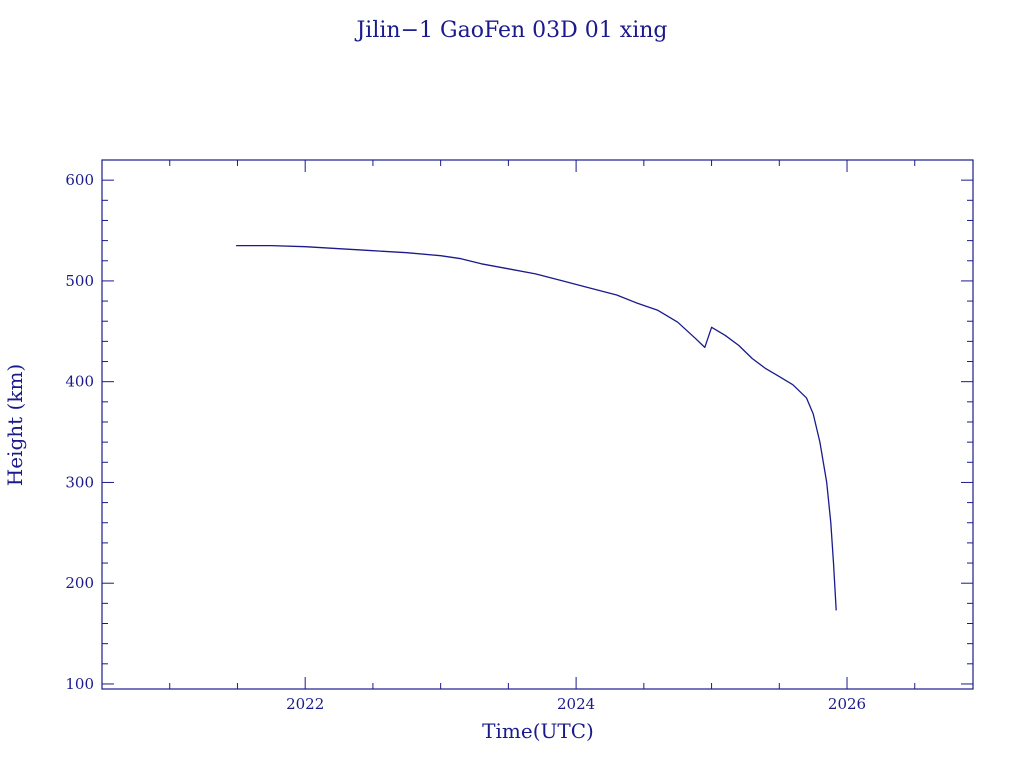 This screenshot has height=768, width=1024. What do you see at coordinates (15, 425) in the screenshot?
I see `y-axis-label: Height (km)` at bounding box center [15, 425].